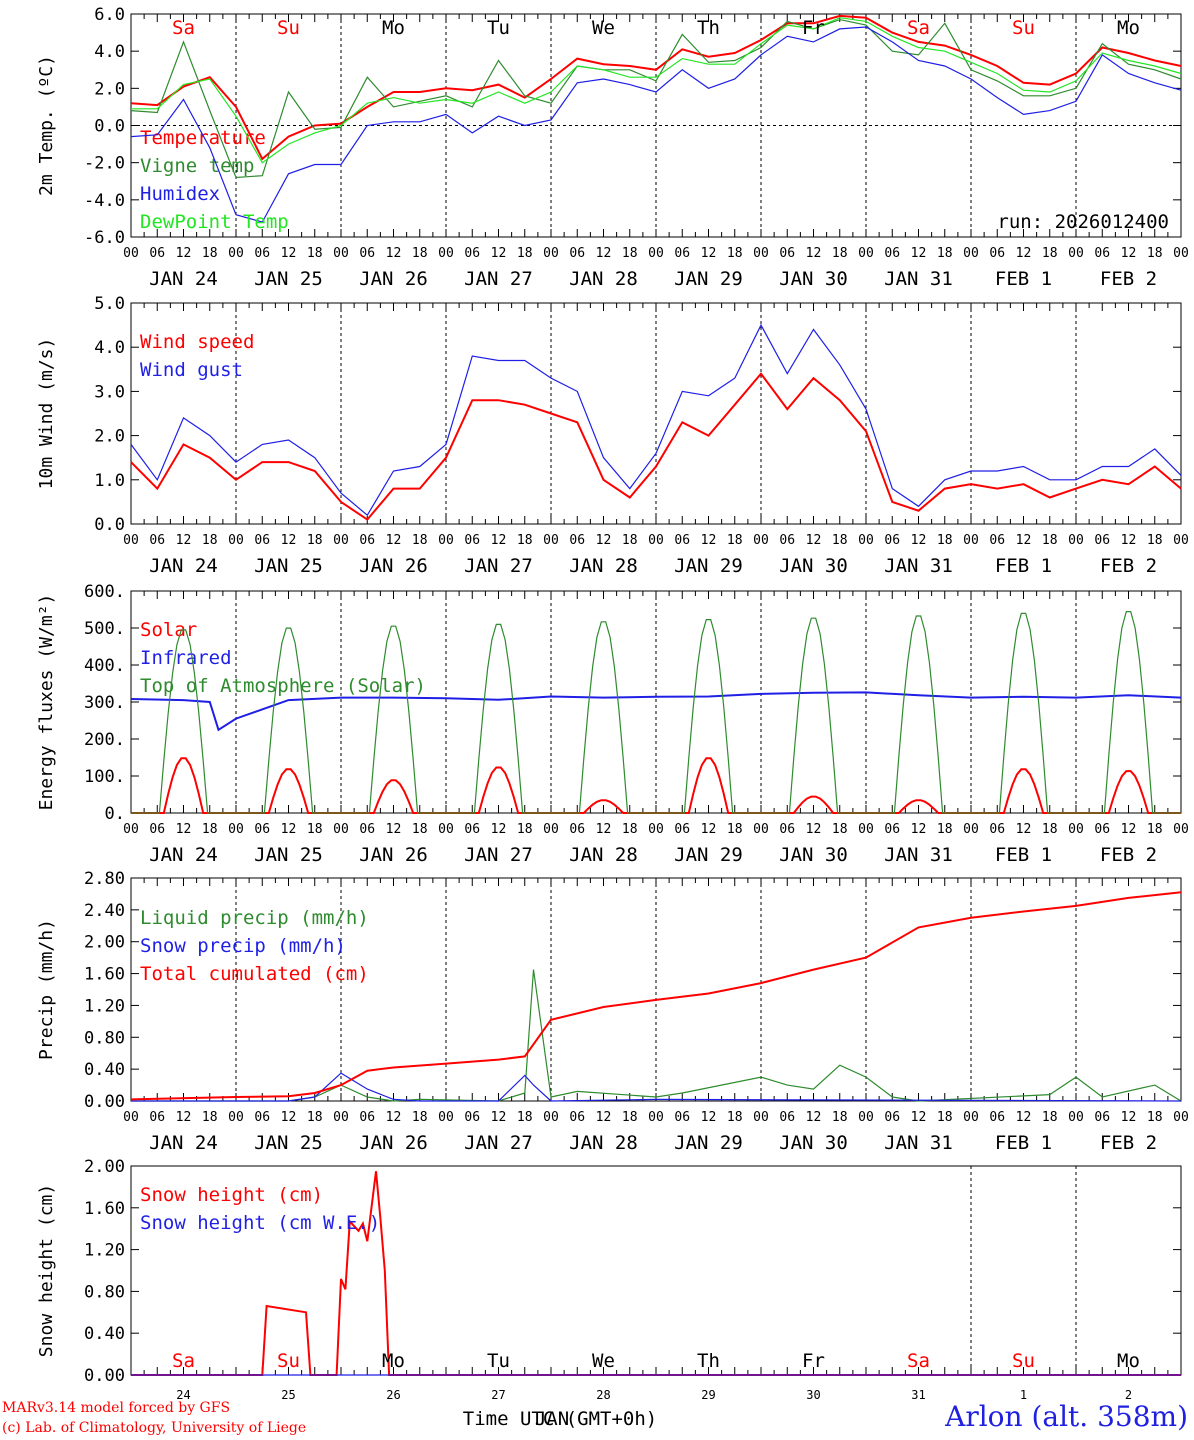 The width and height of the screenshot is (1194, 1440). Describe the element at coordinates (708, 566) in the screenshot. I see `panel-wind-date-label: JAN 29` at that location.